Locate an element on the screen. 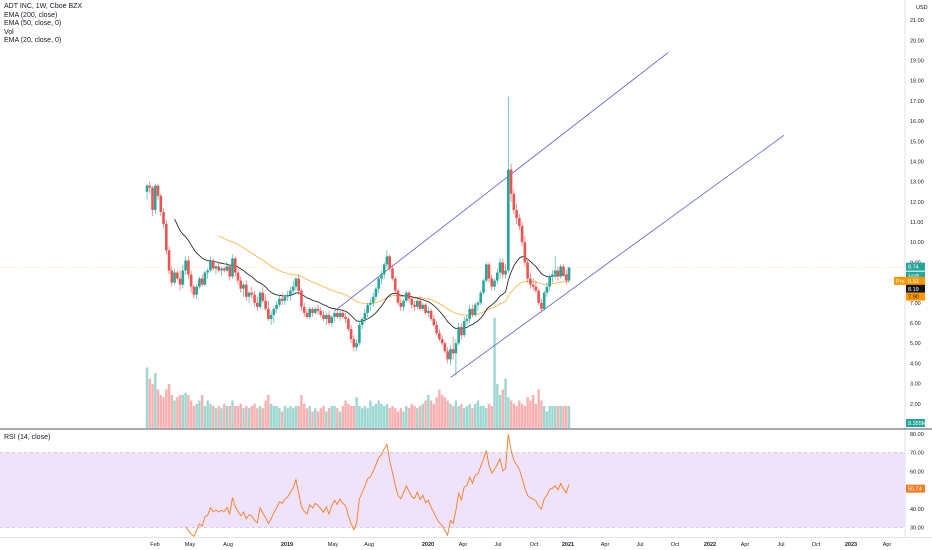 The image size is (932, 550). price-tick: 20.00 is located at coordinates (917, 41).